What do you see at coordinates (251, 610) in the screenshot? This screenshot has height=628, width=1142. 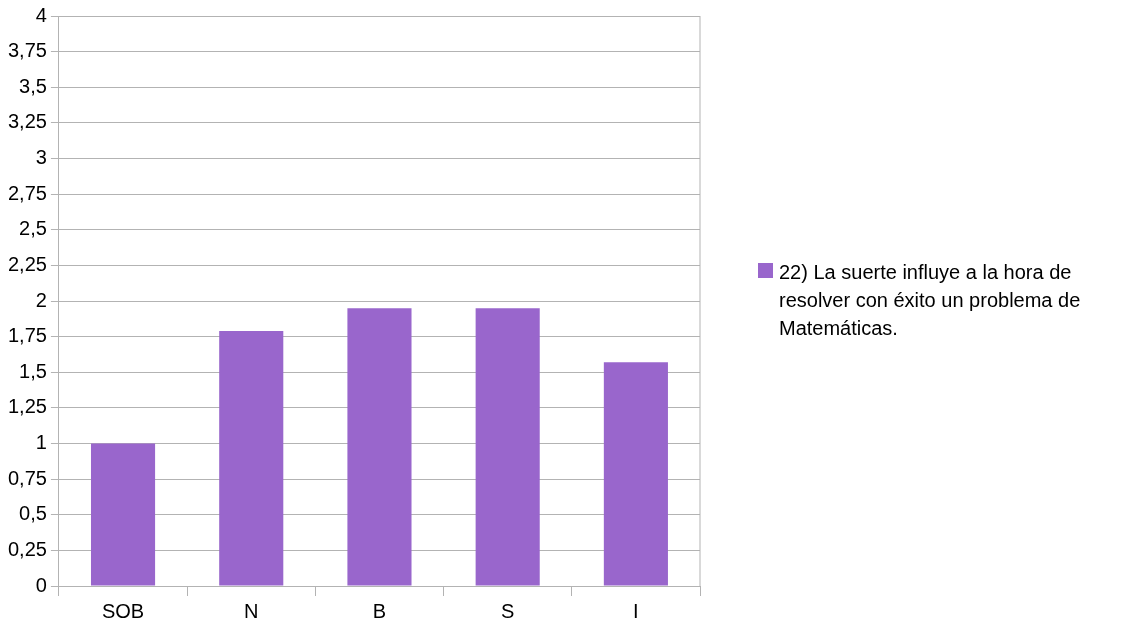 I see `x-tick-label: N` at bounding box center [251, 610].